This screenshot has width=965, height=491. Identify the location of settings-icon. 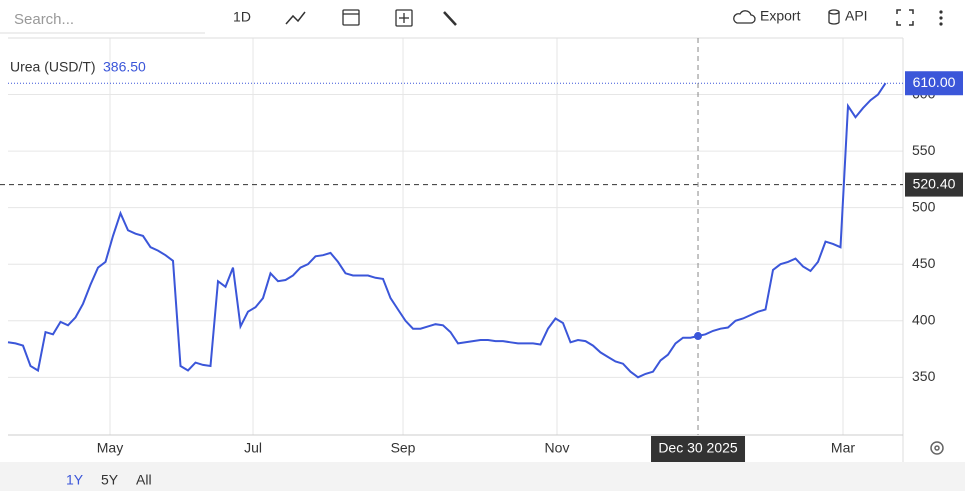
(937, 448).